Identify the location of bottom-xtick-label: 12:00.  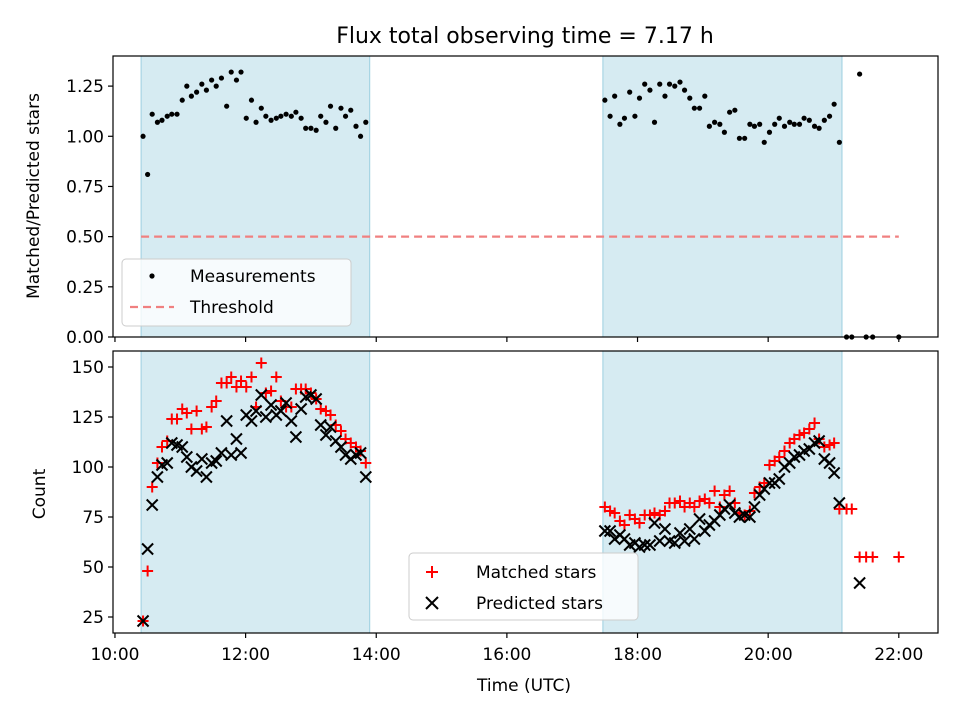
(245, 655).